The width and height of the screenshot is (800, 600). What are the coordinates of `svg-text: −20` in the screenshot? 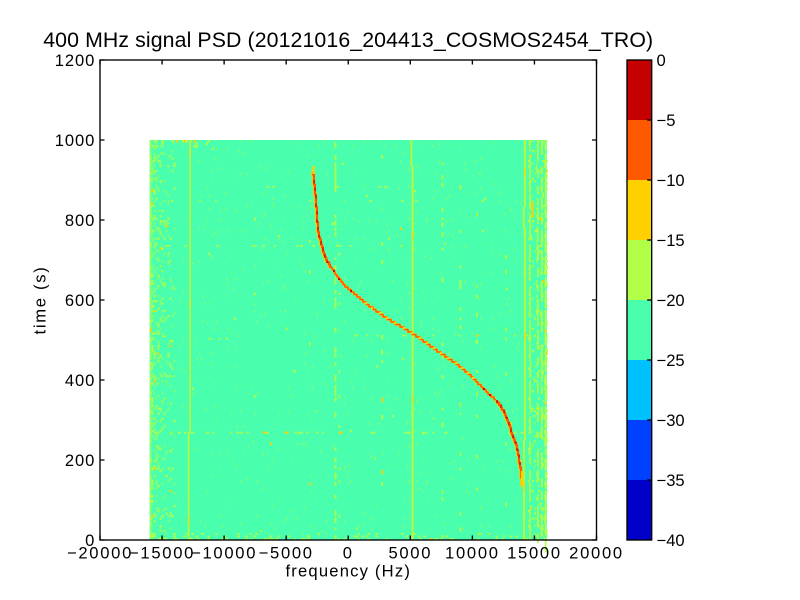 It's located at (671, 300).